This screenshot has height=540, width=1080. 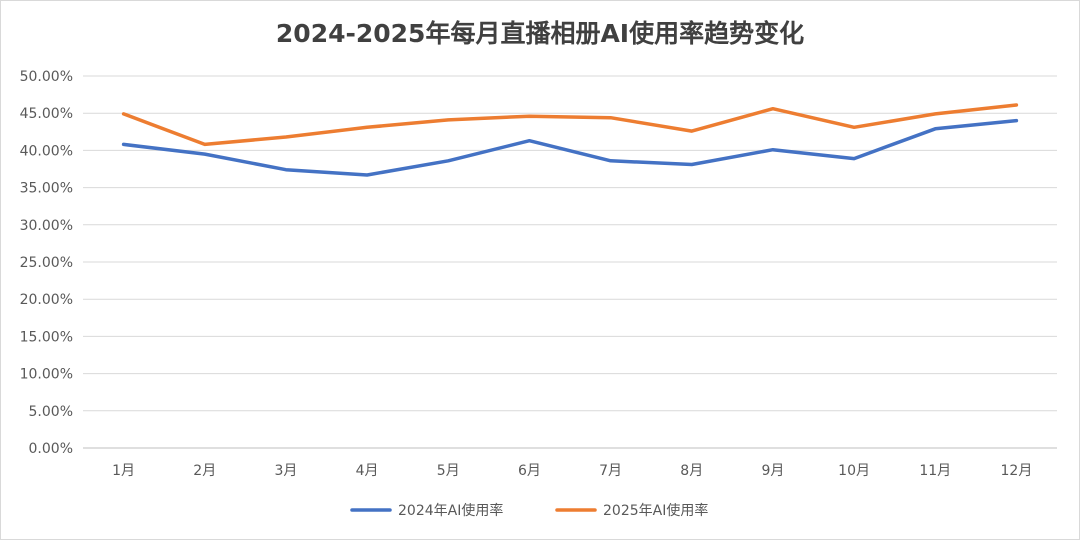 What do you see at coordinates (529, 510) in the screenshot?
I see `legend: 2024年AI使用率 2025年AI使用率` at bounding box center [529, 510].